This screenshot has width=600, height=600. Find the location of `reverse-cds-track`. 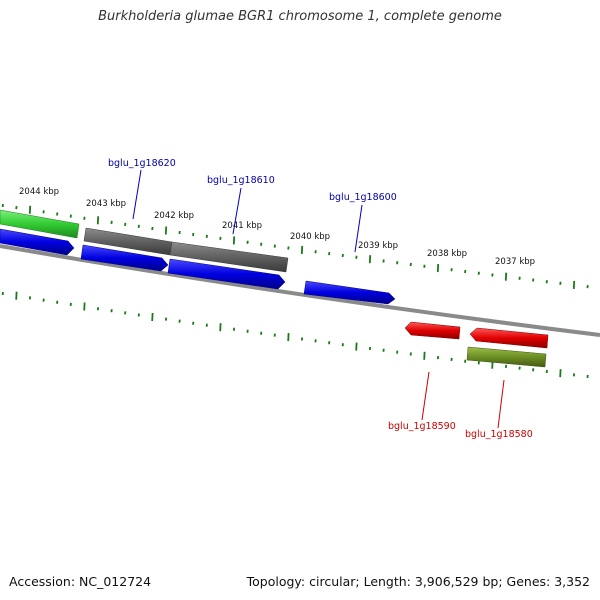

reverse-cds-track is located at coordinates (476, 344).